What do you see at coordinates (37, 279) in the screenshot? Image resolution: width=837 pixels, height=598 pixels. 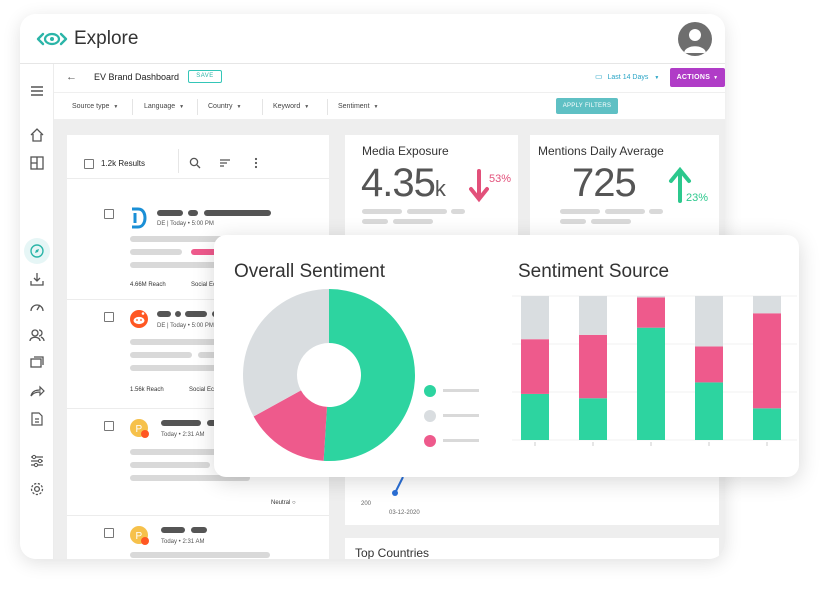 I see `download-icon` at bounding box center [37, 279].